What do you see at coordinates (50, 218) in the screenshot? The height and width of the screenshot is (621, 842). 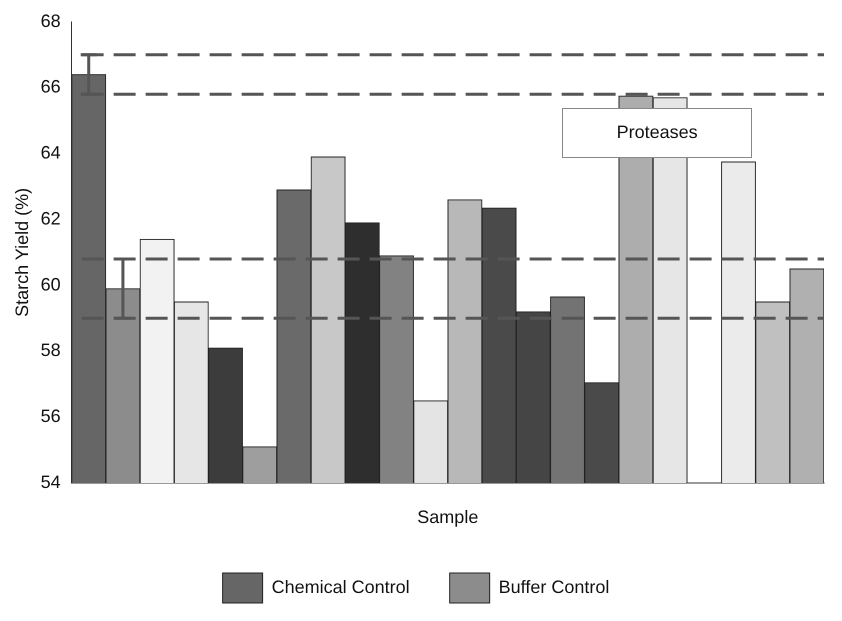 I see `y-tick-label: 62` at bounding box center [50, 218].